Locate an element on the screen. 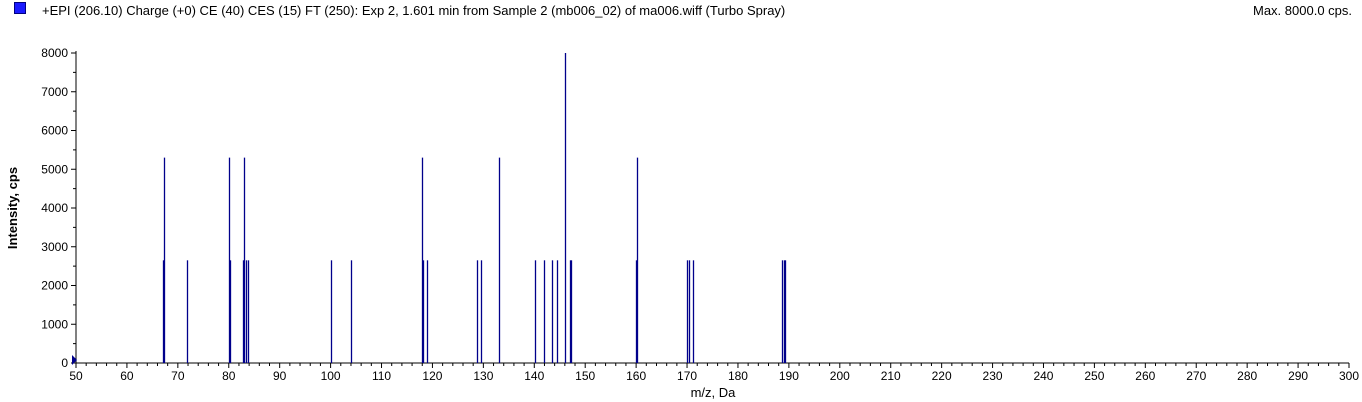  y-tick-label: 8000 is located at coordinates (54, 53).